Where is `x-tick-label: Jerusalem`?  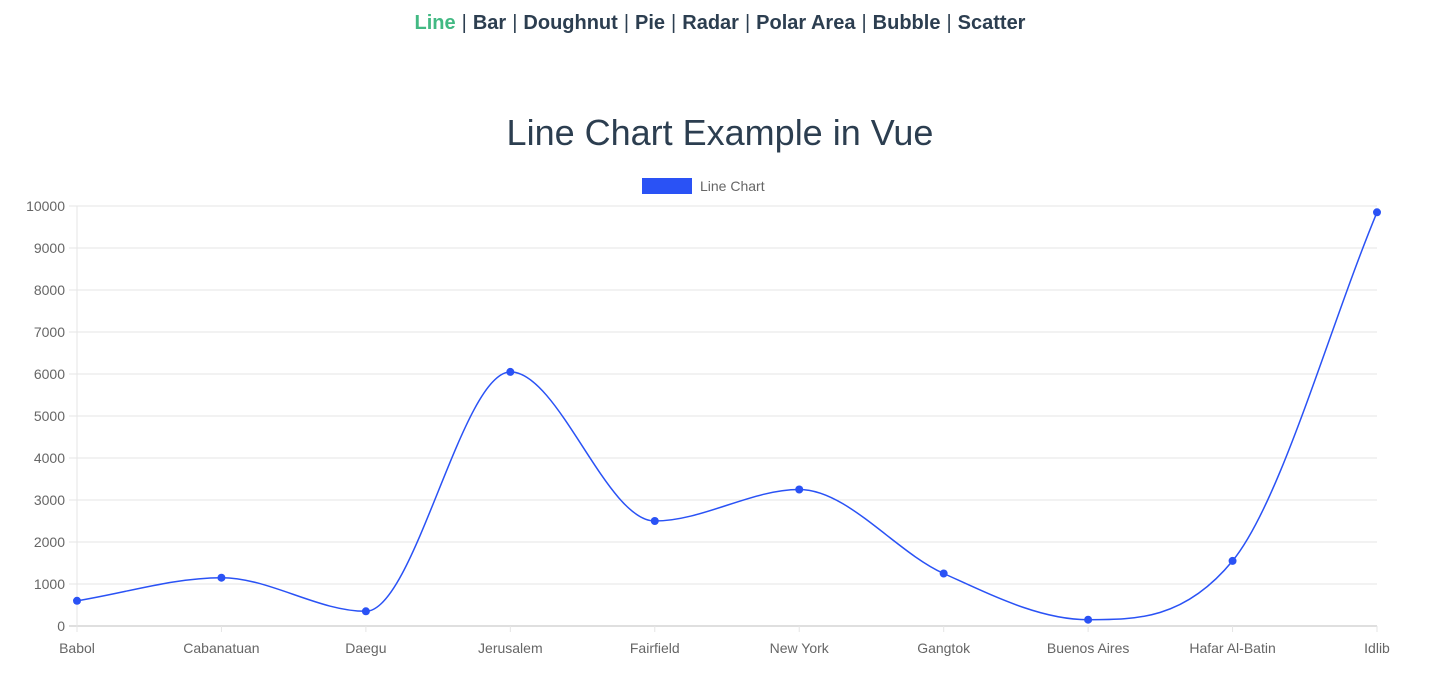 x-tick-label: Jerusalem is located at coordinates (510, 648).